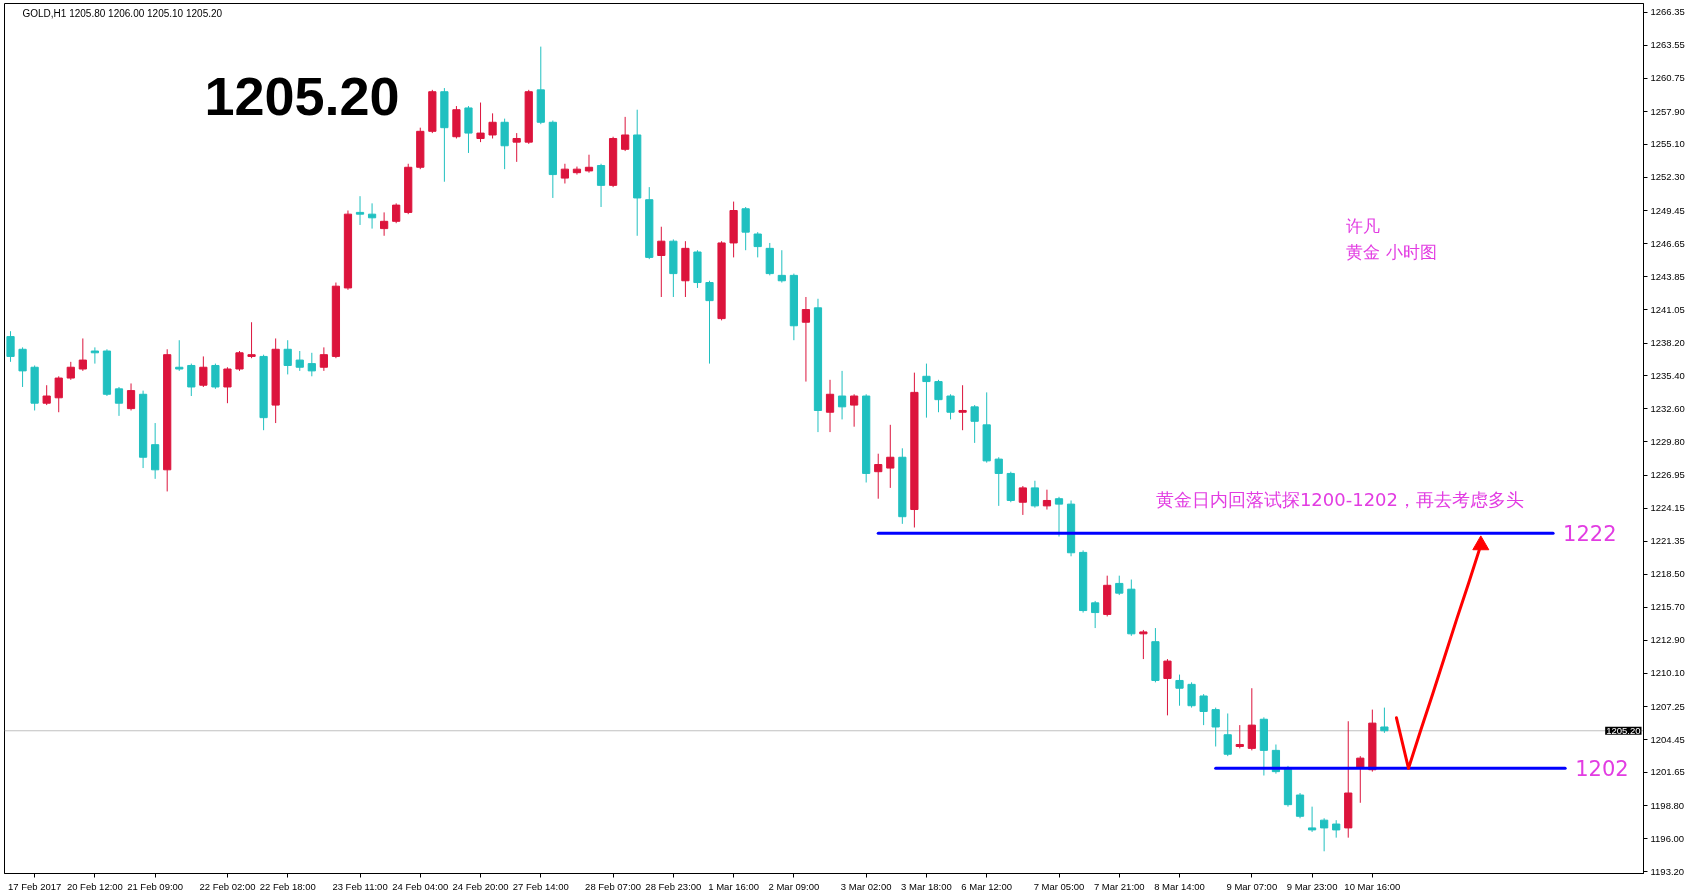 This screenshot has width=1687, height=894. I want to click on x-tick-label: 24 Feb 04:00, so click(420, 886).